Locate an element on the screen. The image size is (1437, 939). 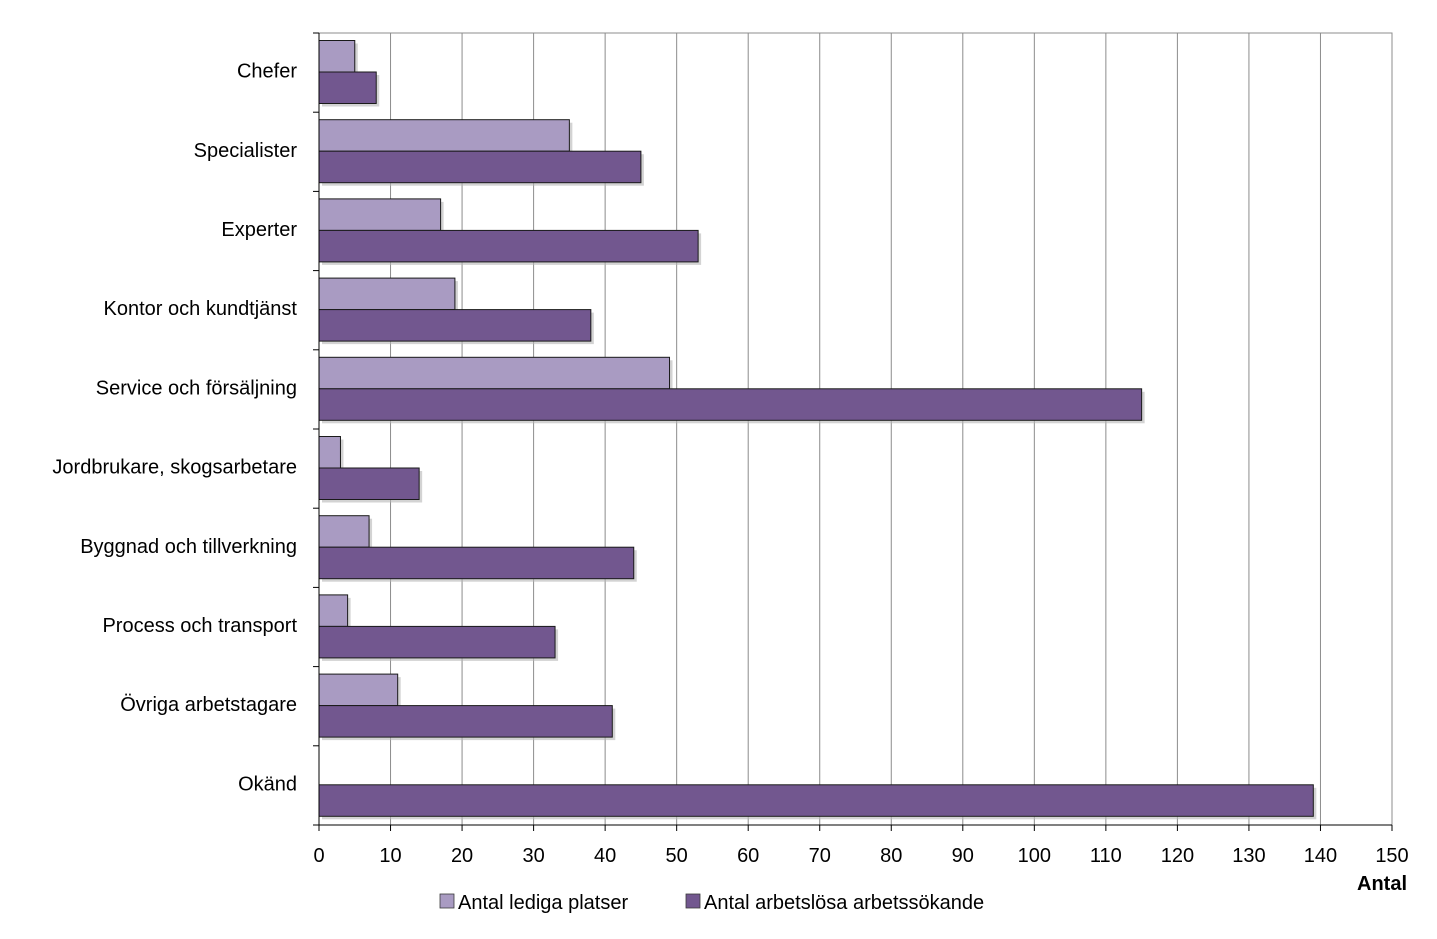
category-label: Service och försäljning is located at coordinates (196, 388).